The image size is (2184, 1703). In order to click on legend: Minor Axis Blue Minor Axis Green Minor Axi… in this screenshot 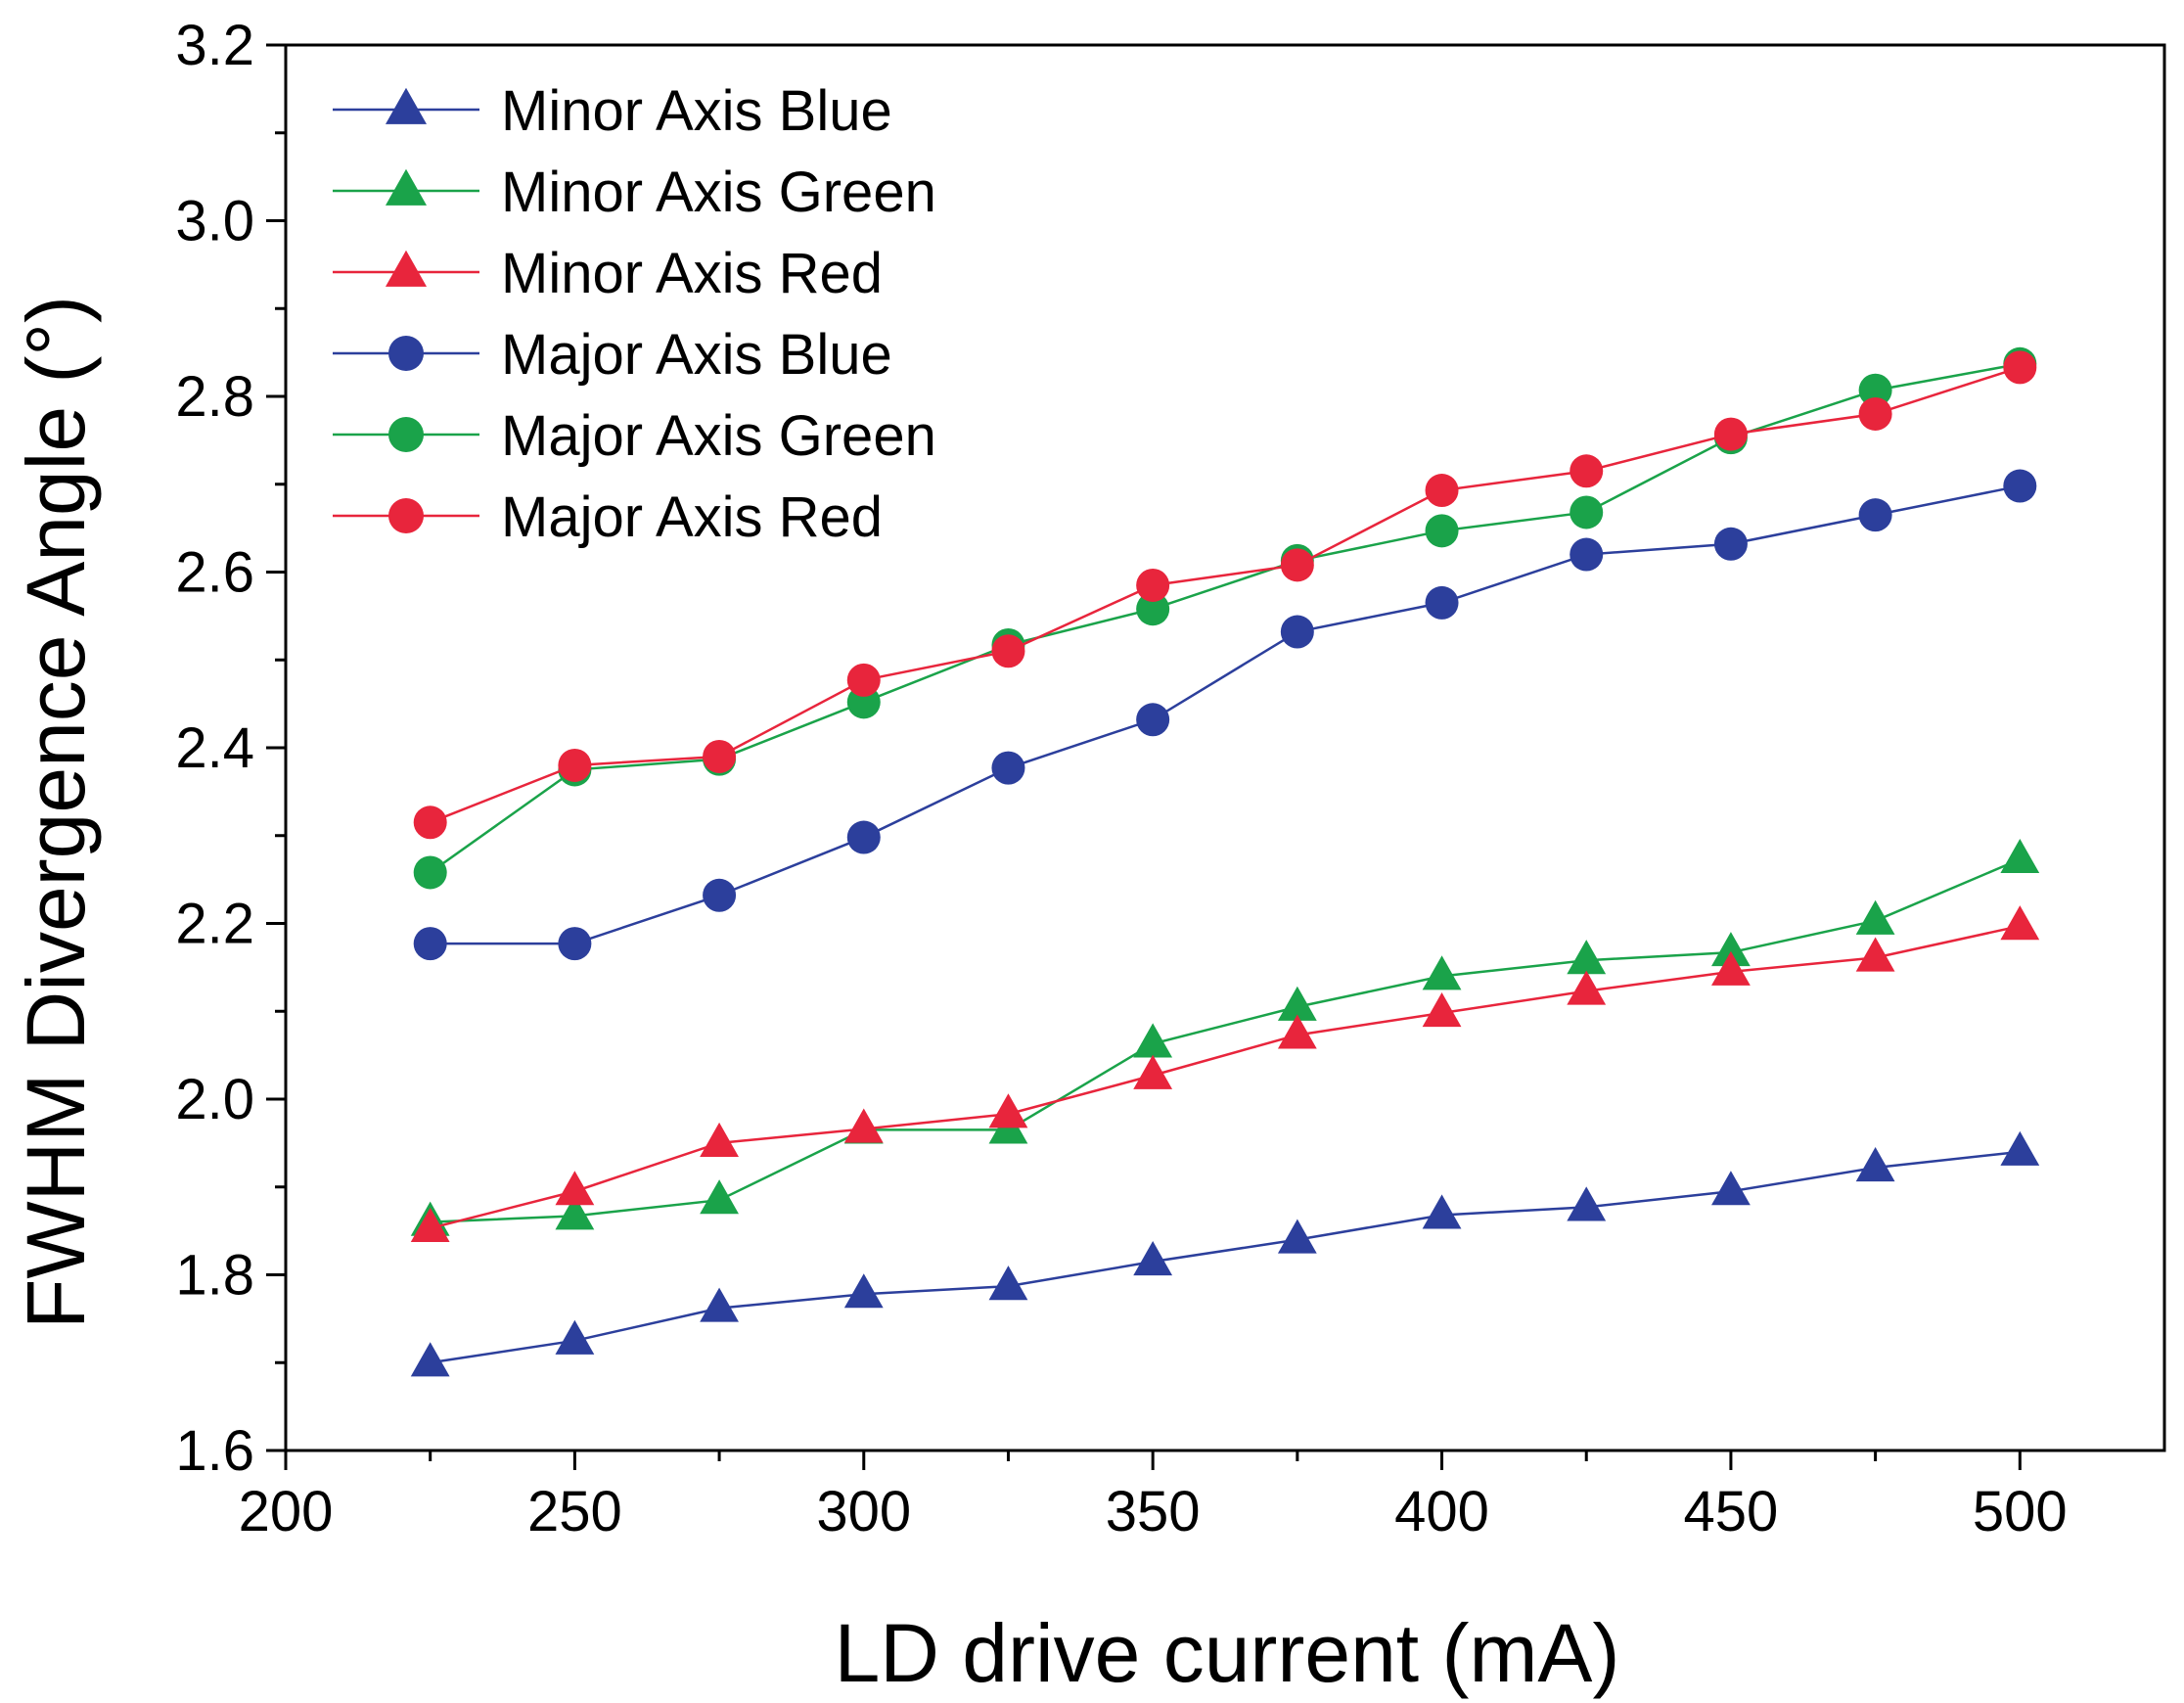, I will do `click(634, 314)`.